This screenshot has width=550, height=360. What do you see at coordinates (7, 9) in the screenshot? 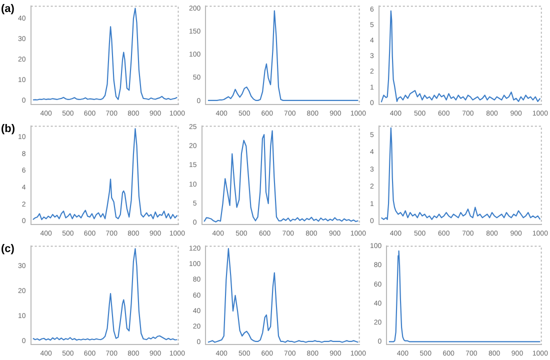
I see `chart-title: (a)` at bounding box center [7, 9].